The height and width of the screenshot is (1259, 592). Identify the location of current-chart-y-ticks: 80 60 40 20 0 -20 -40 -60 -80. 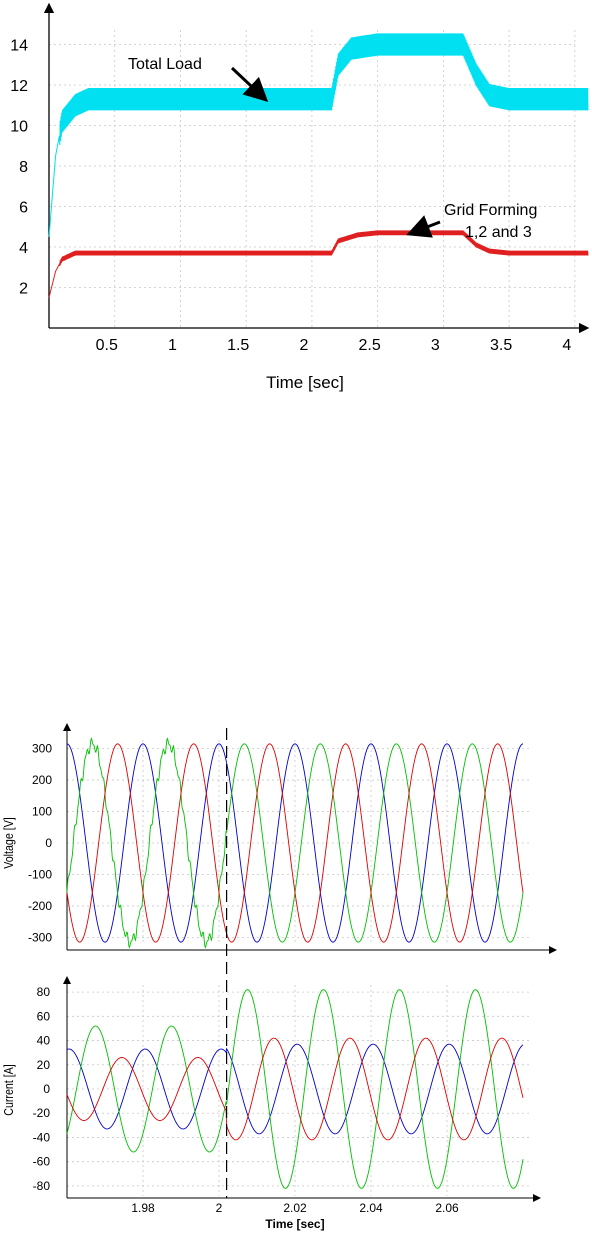
(42, 1089).